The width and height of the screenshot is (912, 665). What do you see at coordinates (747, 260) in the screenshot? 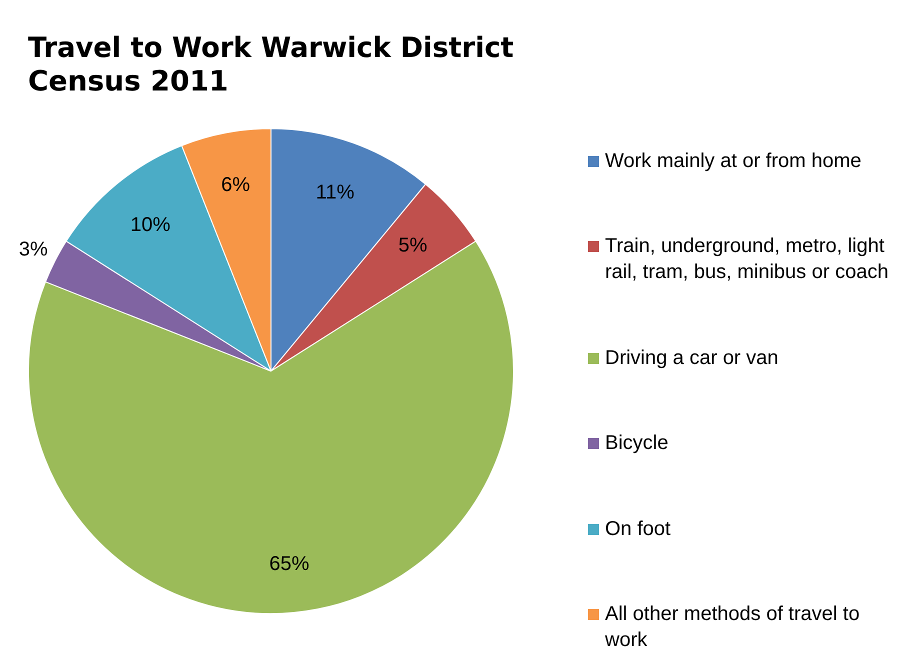
I see `legend-label: Train, underground, metro, light rail, tram, bus, minibus or coach` at bounding box center [747, 260].